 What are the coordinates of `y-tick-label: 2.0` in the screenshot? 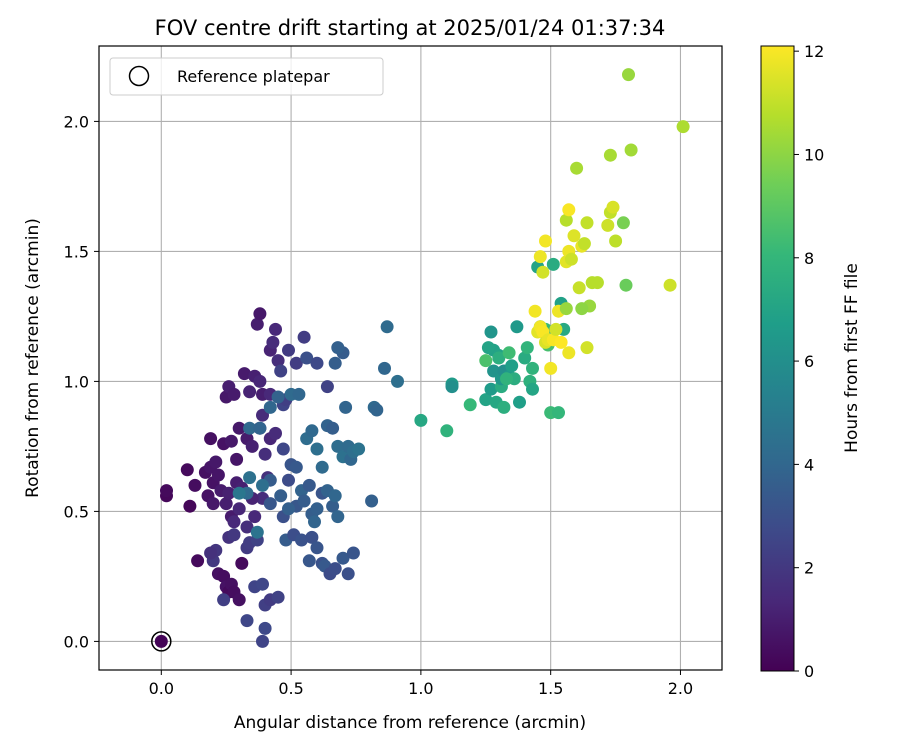 It's located at (76, 121).